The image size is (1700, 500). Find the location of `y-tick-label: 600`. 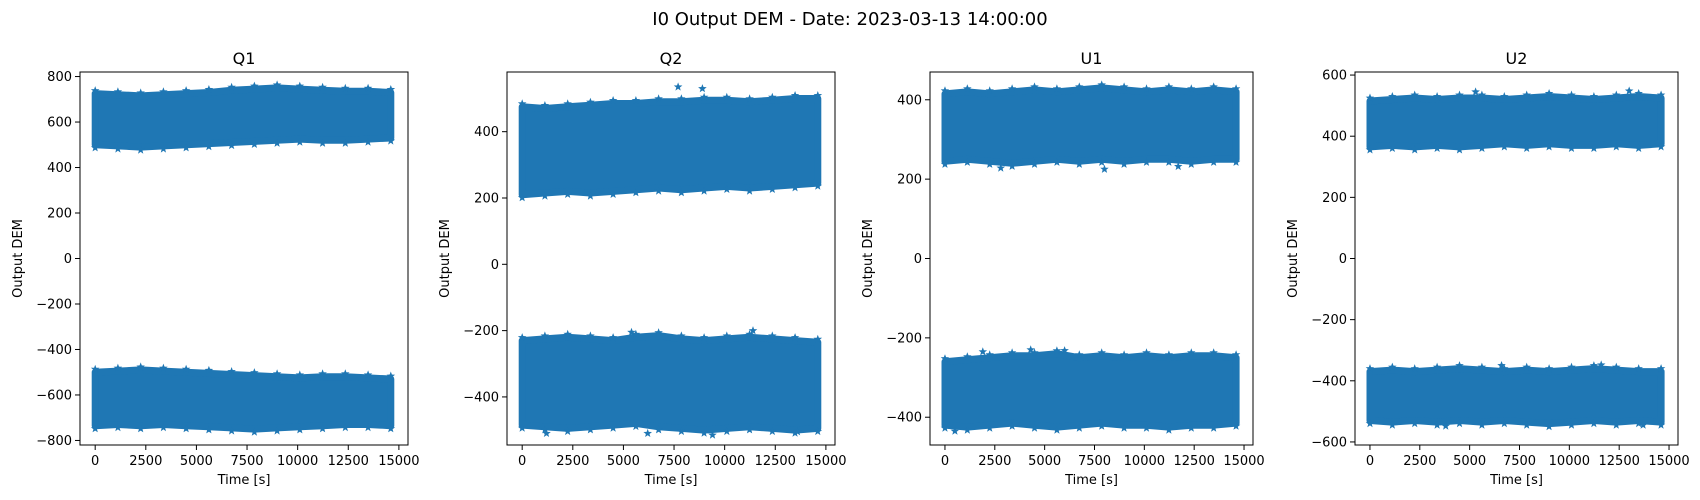

y-tick-label: 600 is located at coordinates (1334, 76).